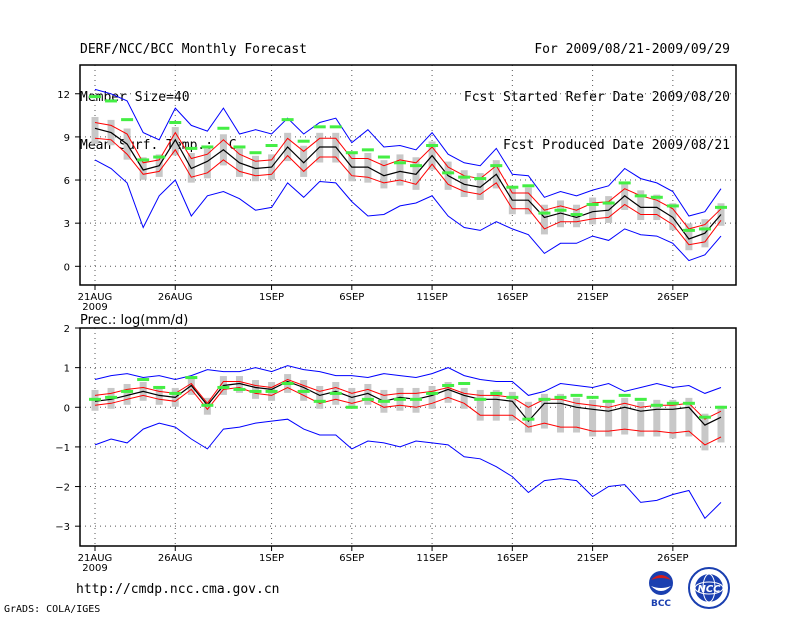  I want to click on y-tick-label: 6, so click(67, 181).